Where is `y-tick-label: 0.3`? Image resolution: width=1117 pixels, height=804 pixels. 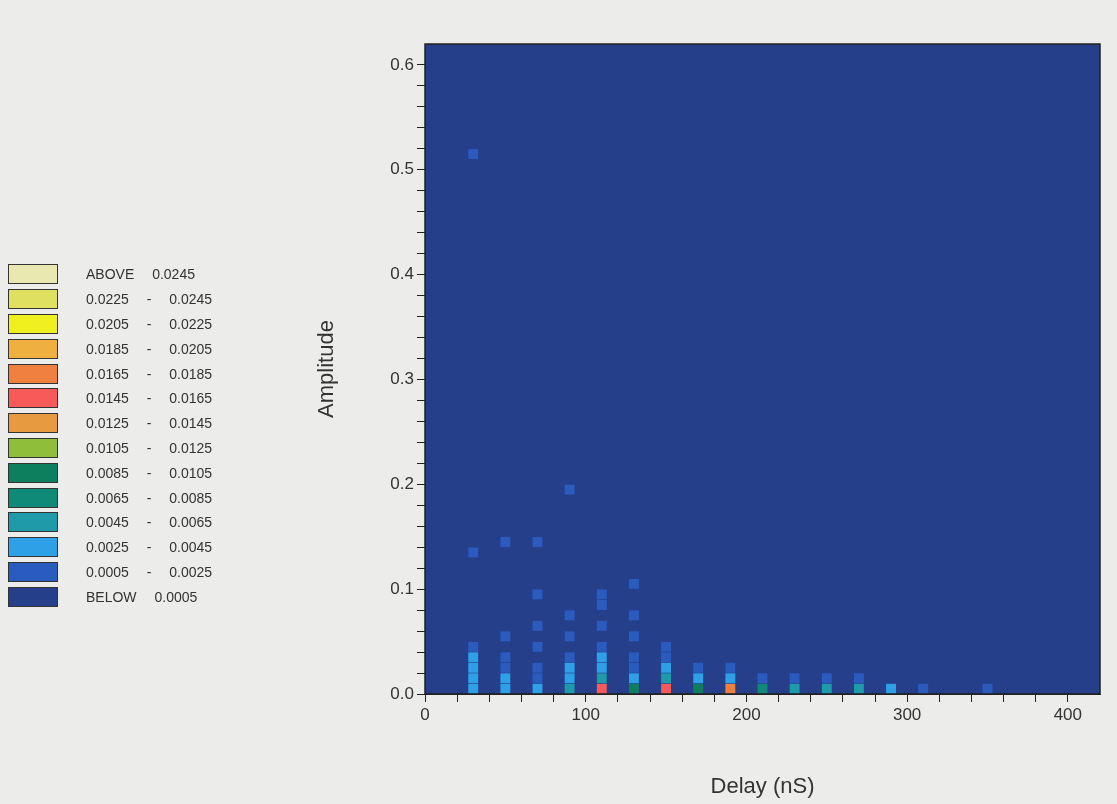
y-tick-label: 0.3 is located at coordinates (402, 379).